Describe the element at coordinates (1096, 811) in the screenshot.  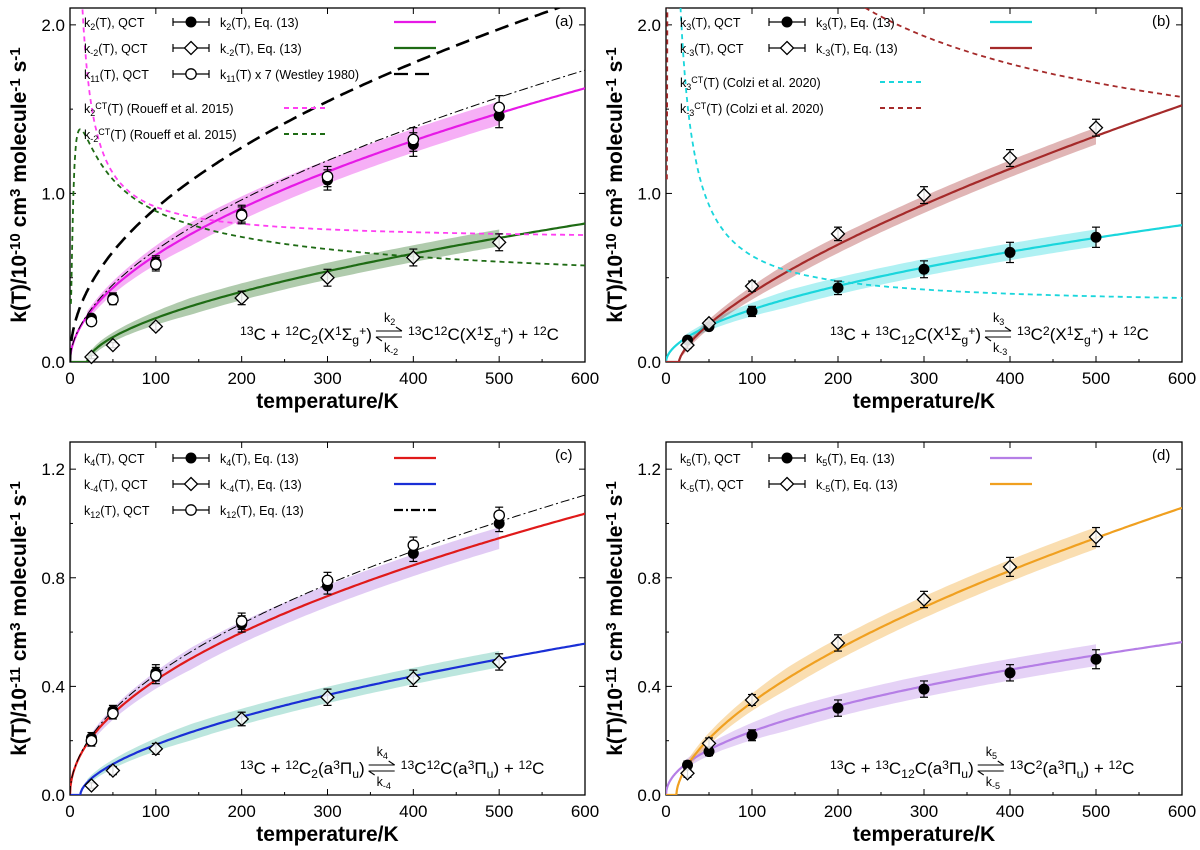
I see `x-tick-label: 500` at that location.